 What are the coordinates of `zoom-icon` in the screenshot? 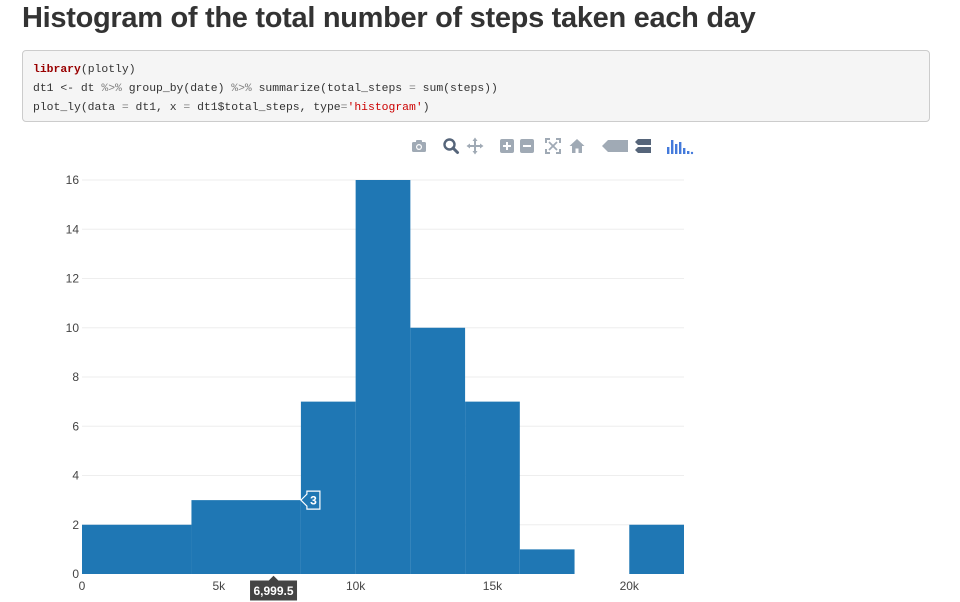 It's located at (451, 146).